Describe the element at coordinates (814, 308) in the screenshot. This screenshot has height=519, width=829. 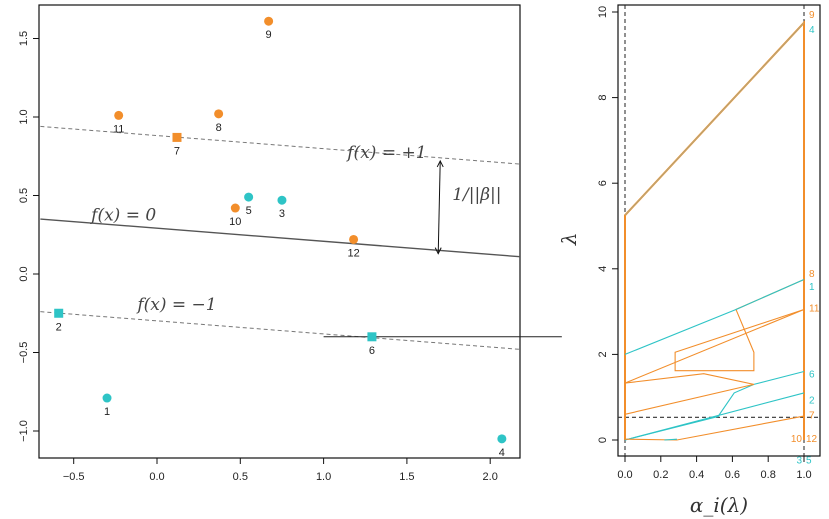
I see `path-end-label: 11` at that location.